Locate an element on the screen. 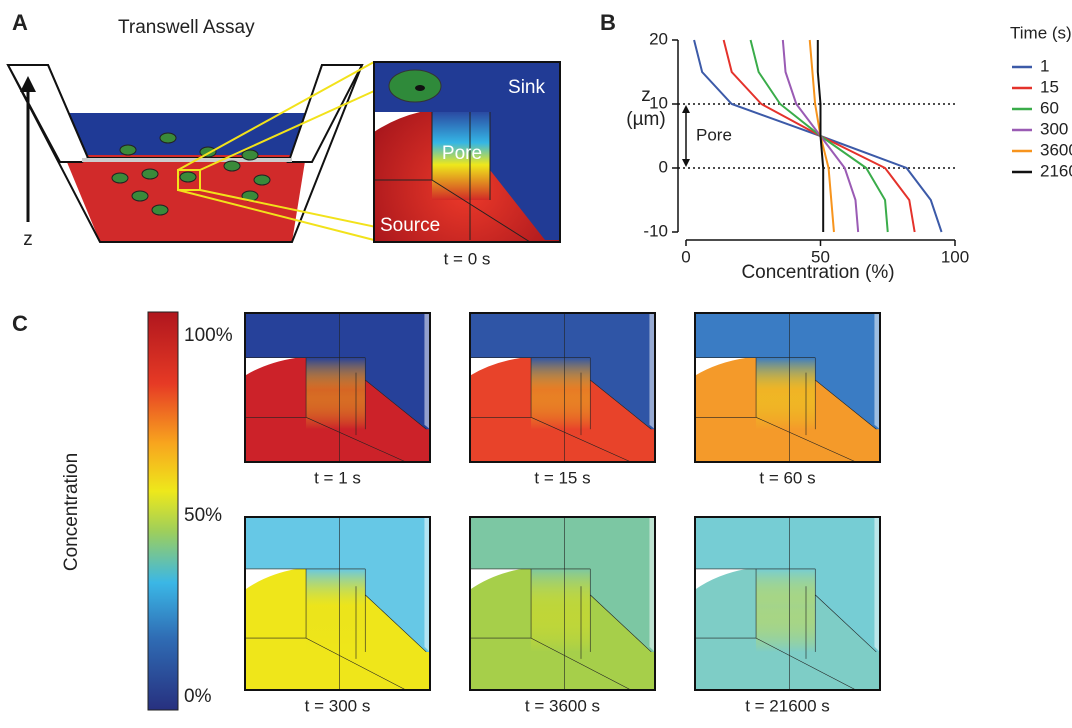 The image size is (1072, 728). region-label: Pore is located at coordinates (462, 153).